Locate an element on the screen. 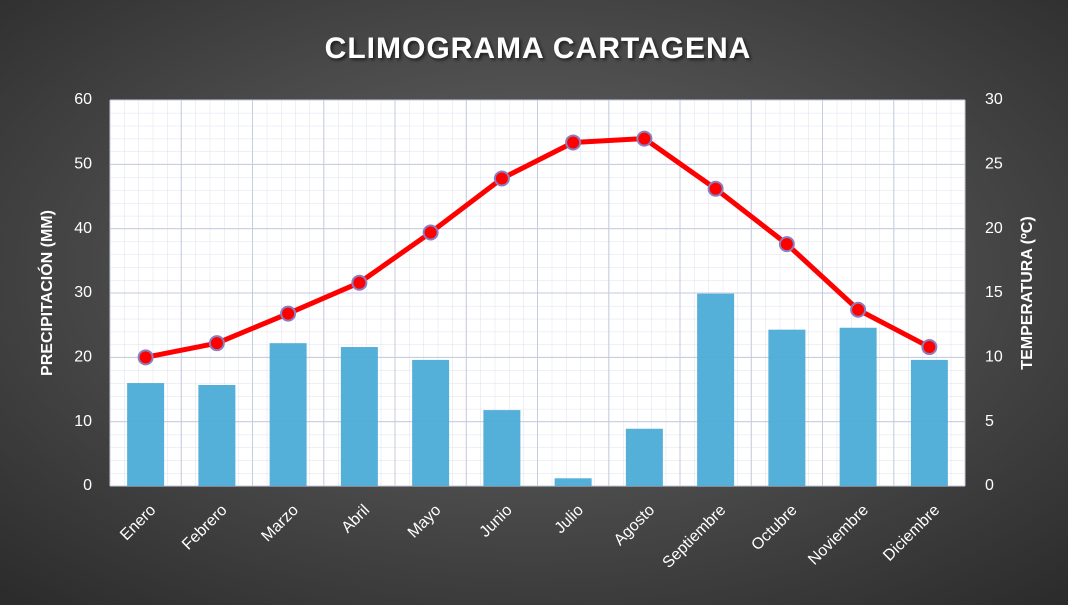 Image resolution: width=1068 pixels, height=605 pixels. y2-tick-label: 5 is located at coordinates (989, 421).